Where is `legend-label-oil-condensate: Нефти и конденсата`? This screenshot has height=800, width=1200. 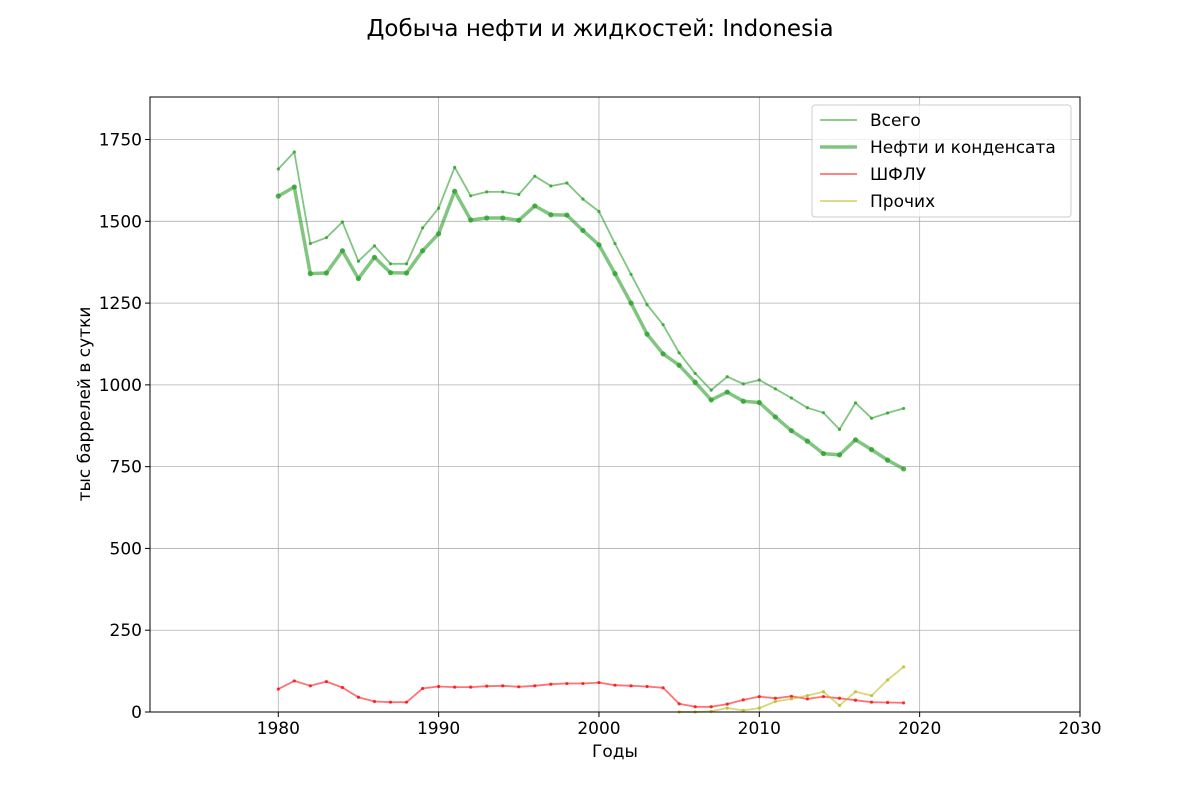 legend-label-oil-condensate: Нефти и конденсата is located at coordinates (963, 148).